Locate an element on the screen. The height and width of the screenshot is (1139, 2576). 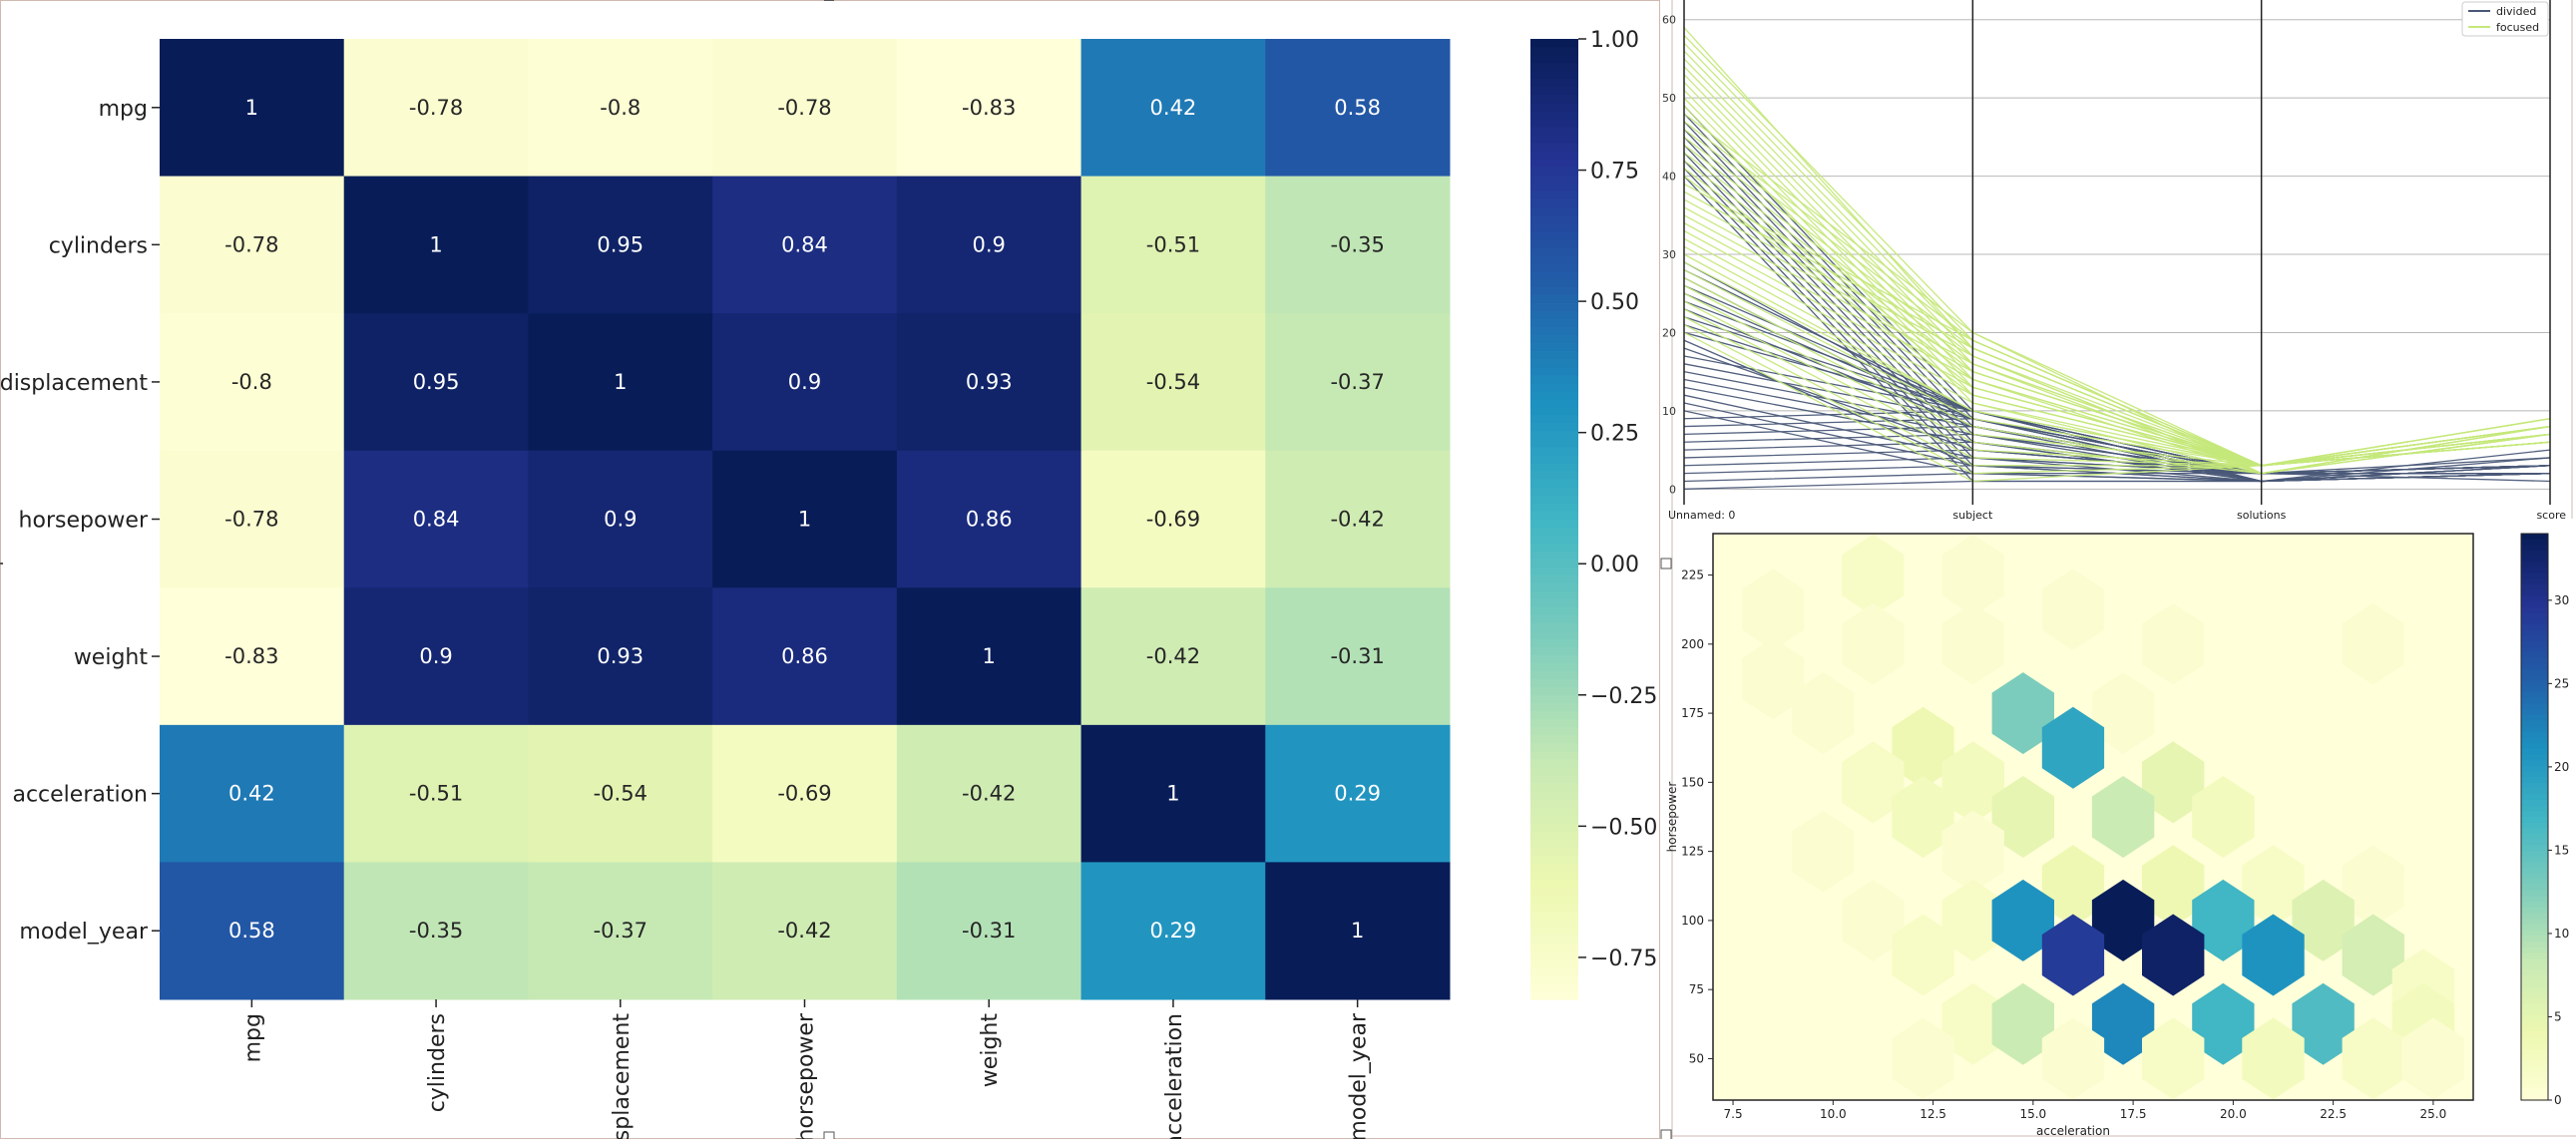
colorbar-tick-label: 1.00 is located at coordinates (1614, 40).